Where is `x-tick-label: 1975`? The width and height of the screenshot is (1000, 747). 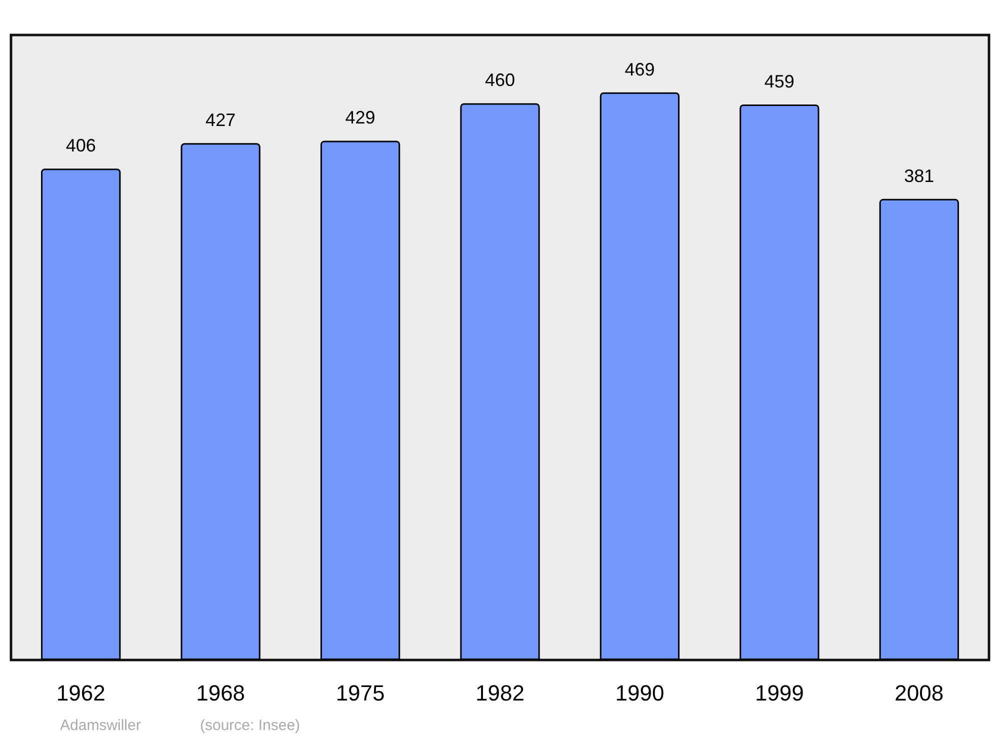
x-tick-label: 1975 is located at coordinates (360, 693).